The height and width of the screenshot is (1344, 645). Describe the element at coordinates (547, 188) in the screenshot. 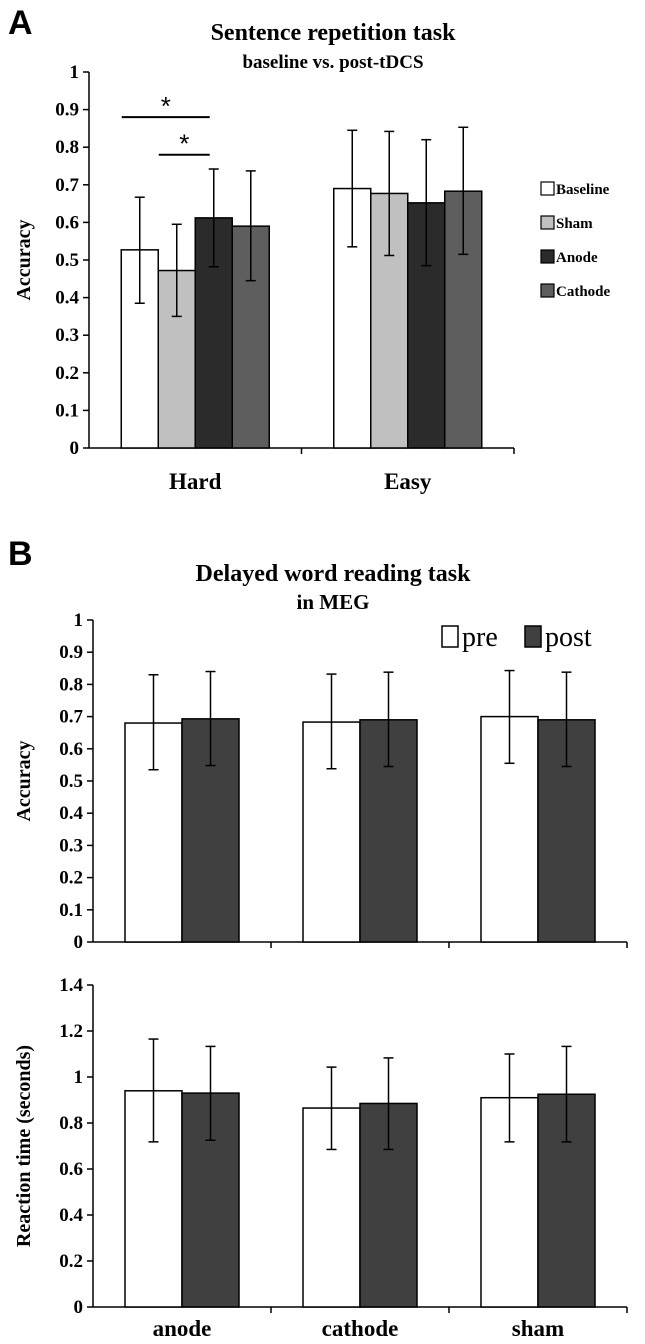

I see `legend-swatch-baseline` at that location.